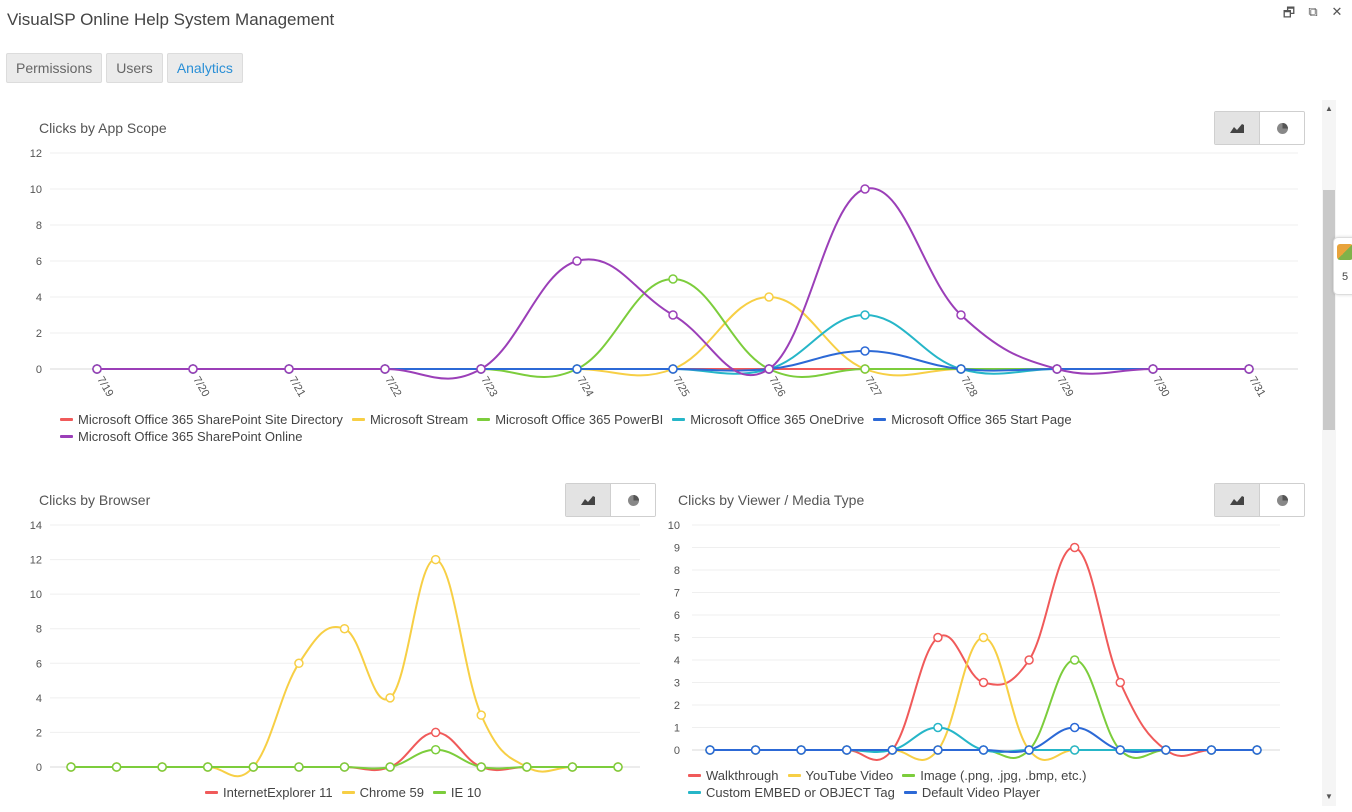 The height and width of the screenshot is (812, 1352). Describe the element at coordinates (204, 68) in the screenshot. I see `tab-analytics: Analytics` at that location.